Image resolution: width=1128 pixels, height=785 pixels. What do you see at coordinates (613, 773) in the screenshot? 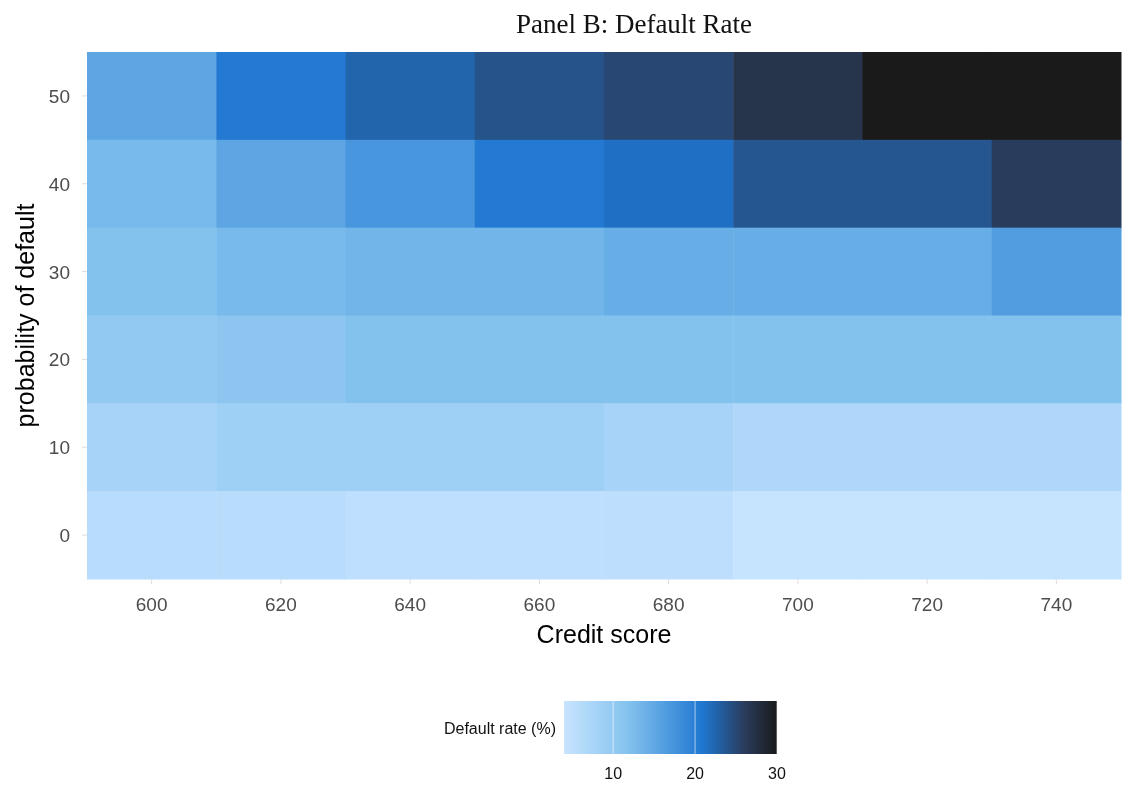
I see `color-bar-label: 10` at bounding box center [613, 773].